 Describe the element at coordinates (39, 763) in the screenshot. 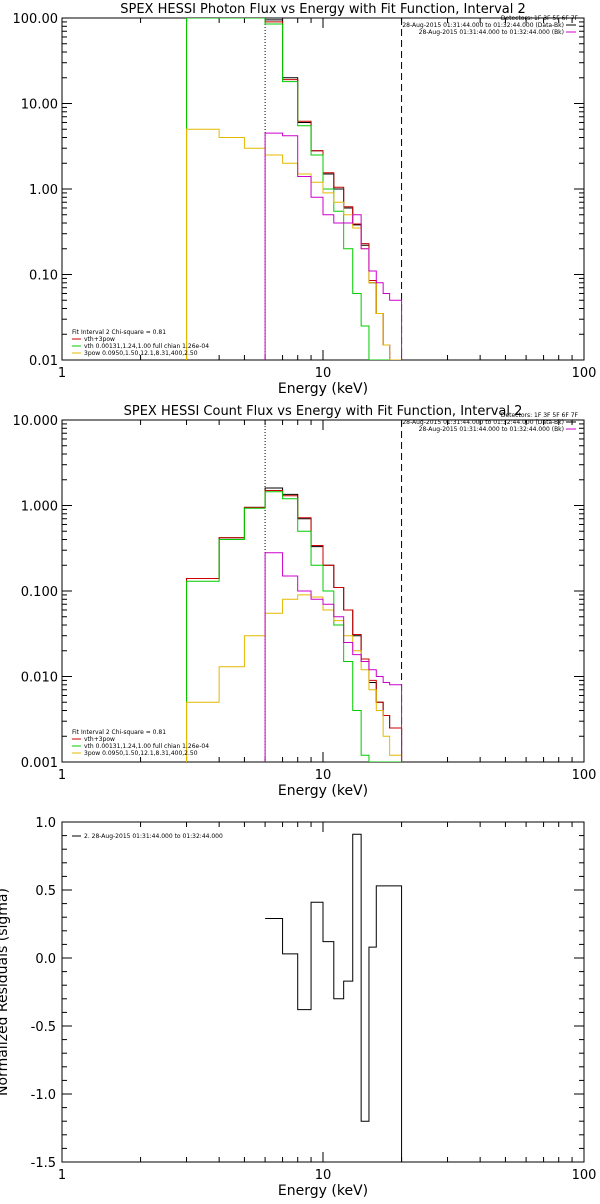

I see `y-tick-label: 0.001` at that location.